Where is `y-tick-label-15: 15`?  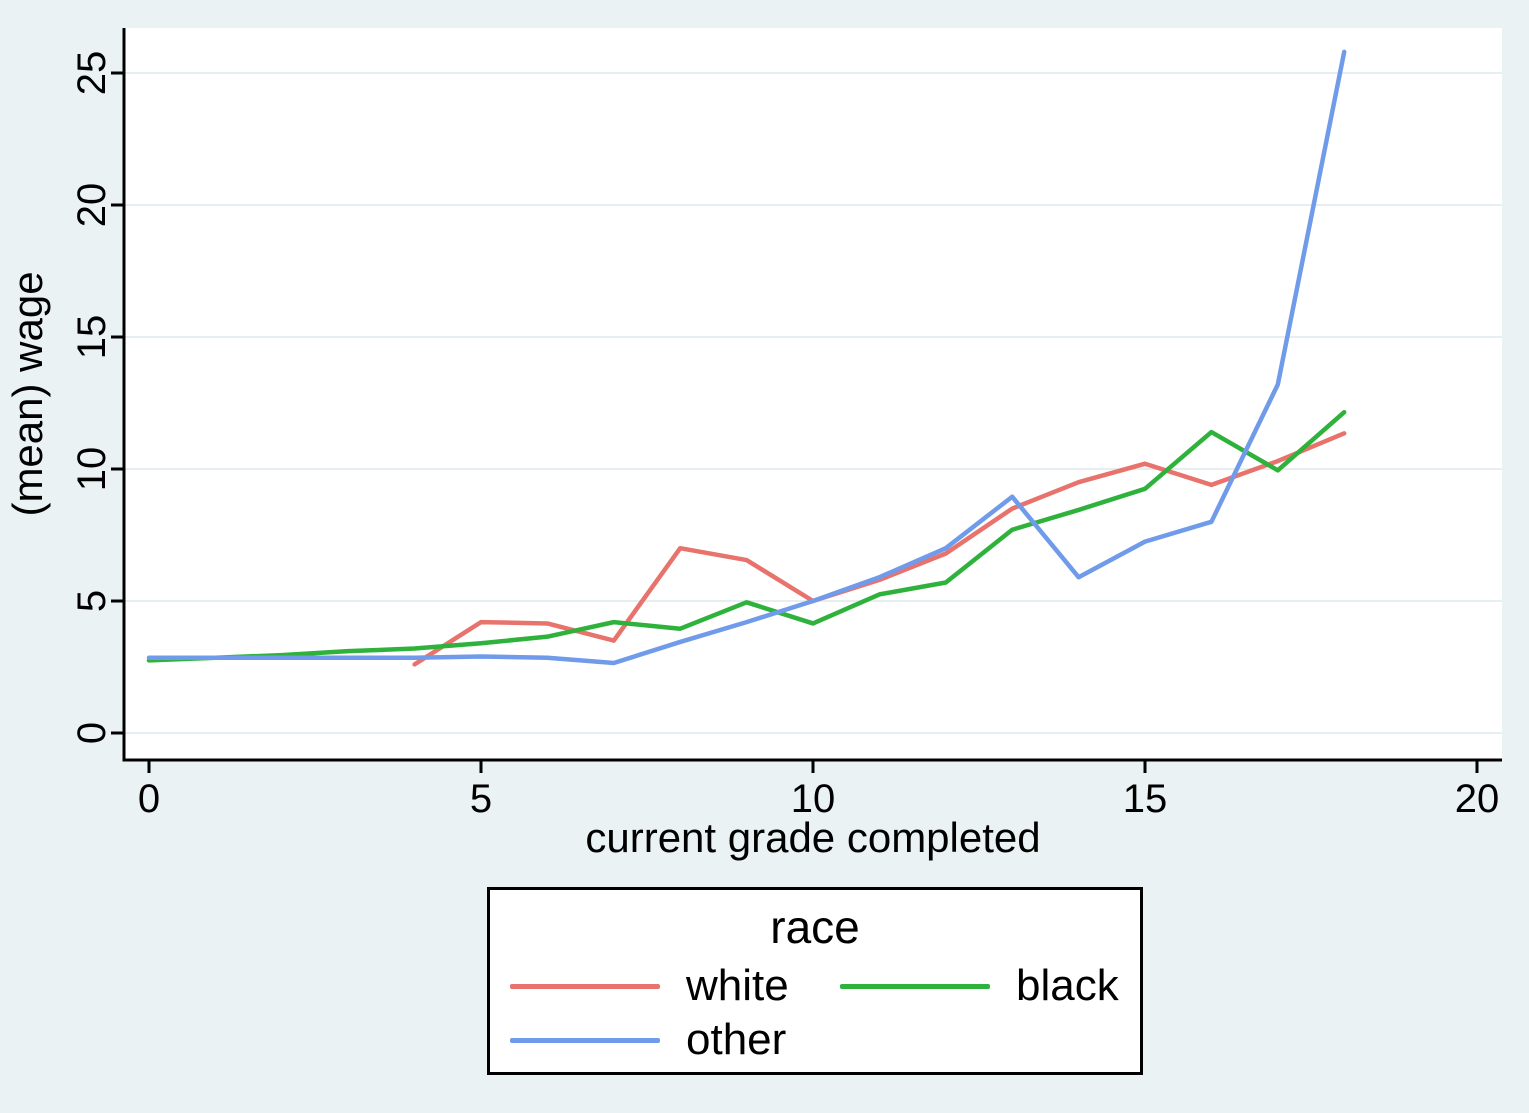
y-tick-label-15: 15 is located at coordinates (92, 337).